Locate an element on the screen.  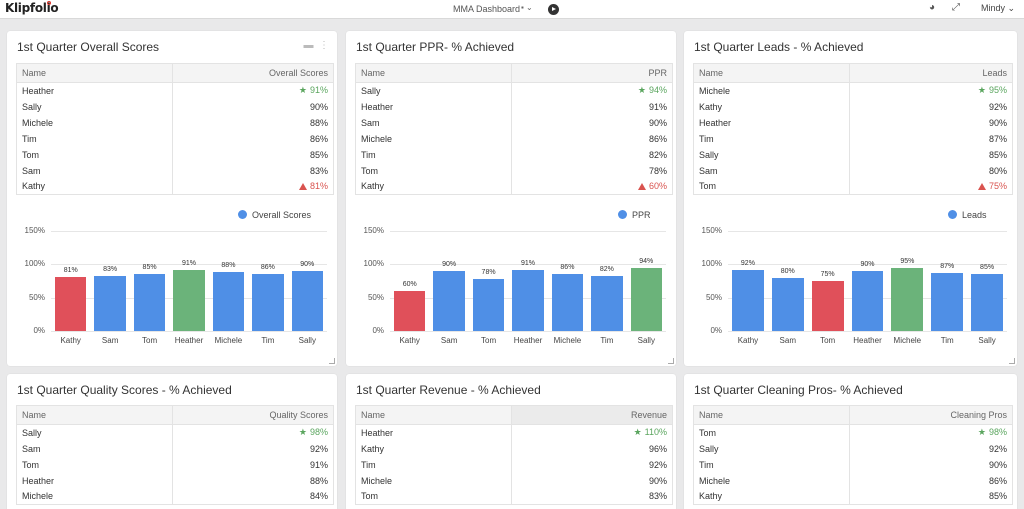
value-cell: 85% is located at coordinates (931, 496).